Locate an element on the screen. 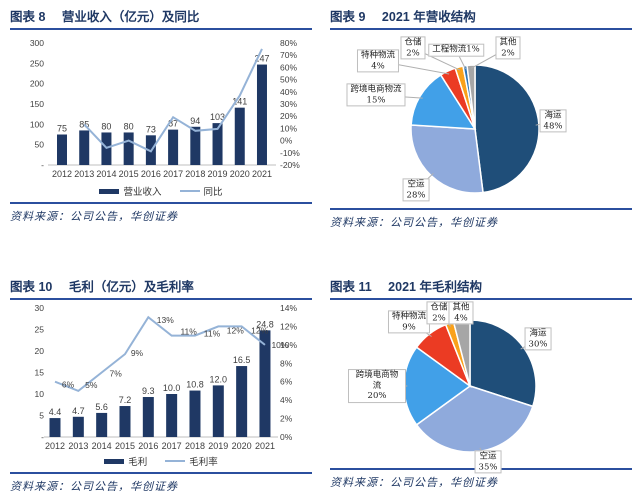 This screenshot has height=503, width=640. pie-slices is located at coordinates (470, 386).